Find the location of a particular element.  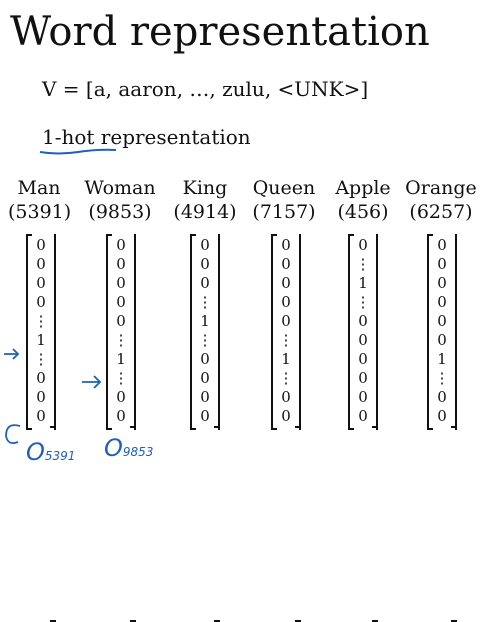

arrow-woman is located at coordinates (91, 382).